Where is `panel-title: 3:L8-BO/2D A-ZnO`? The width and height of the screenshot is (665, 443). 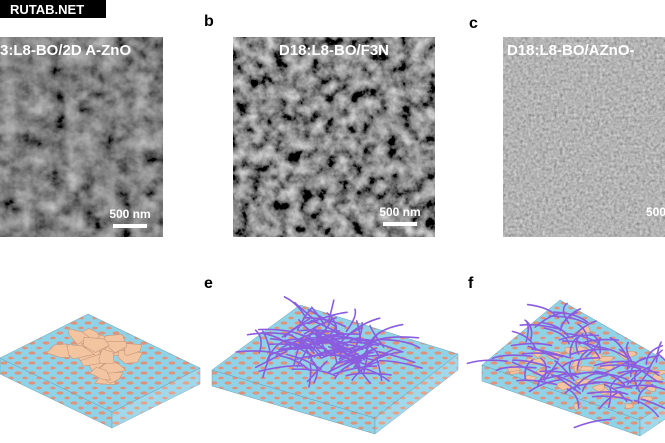 panel-title: 3:L8-BO/2D A-ZnO is located at coordinates (65, 50).